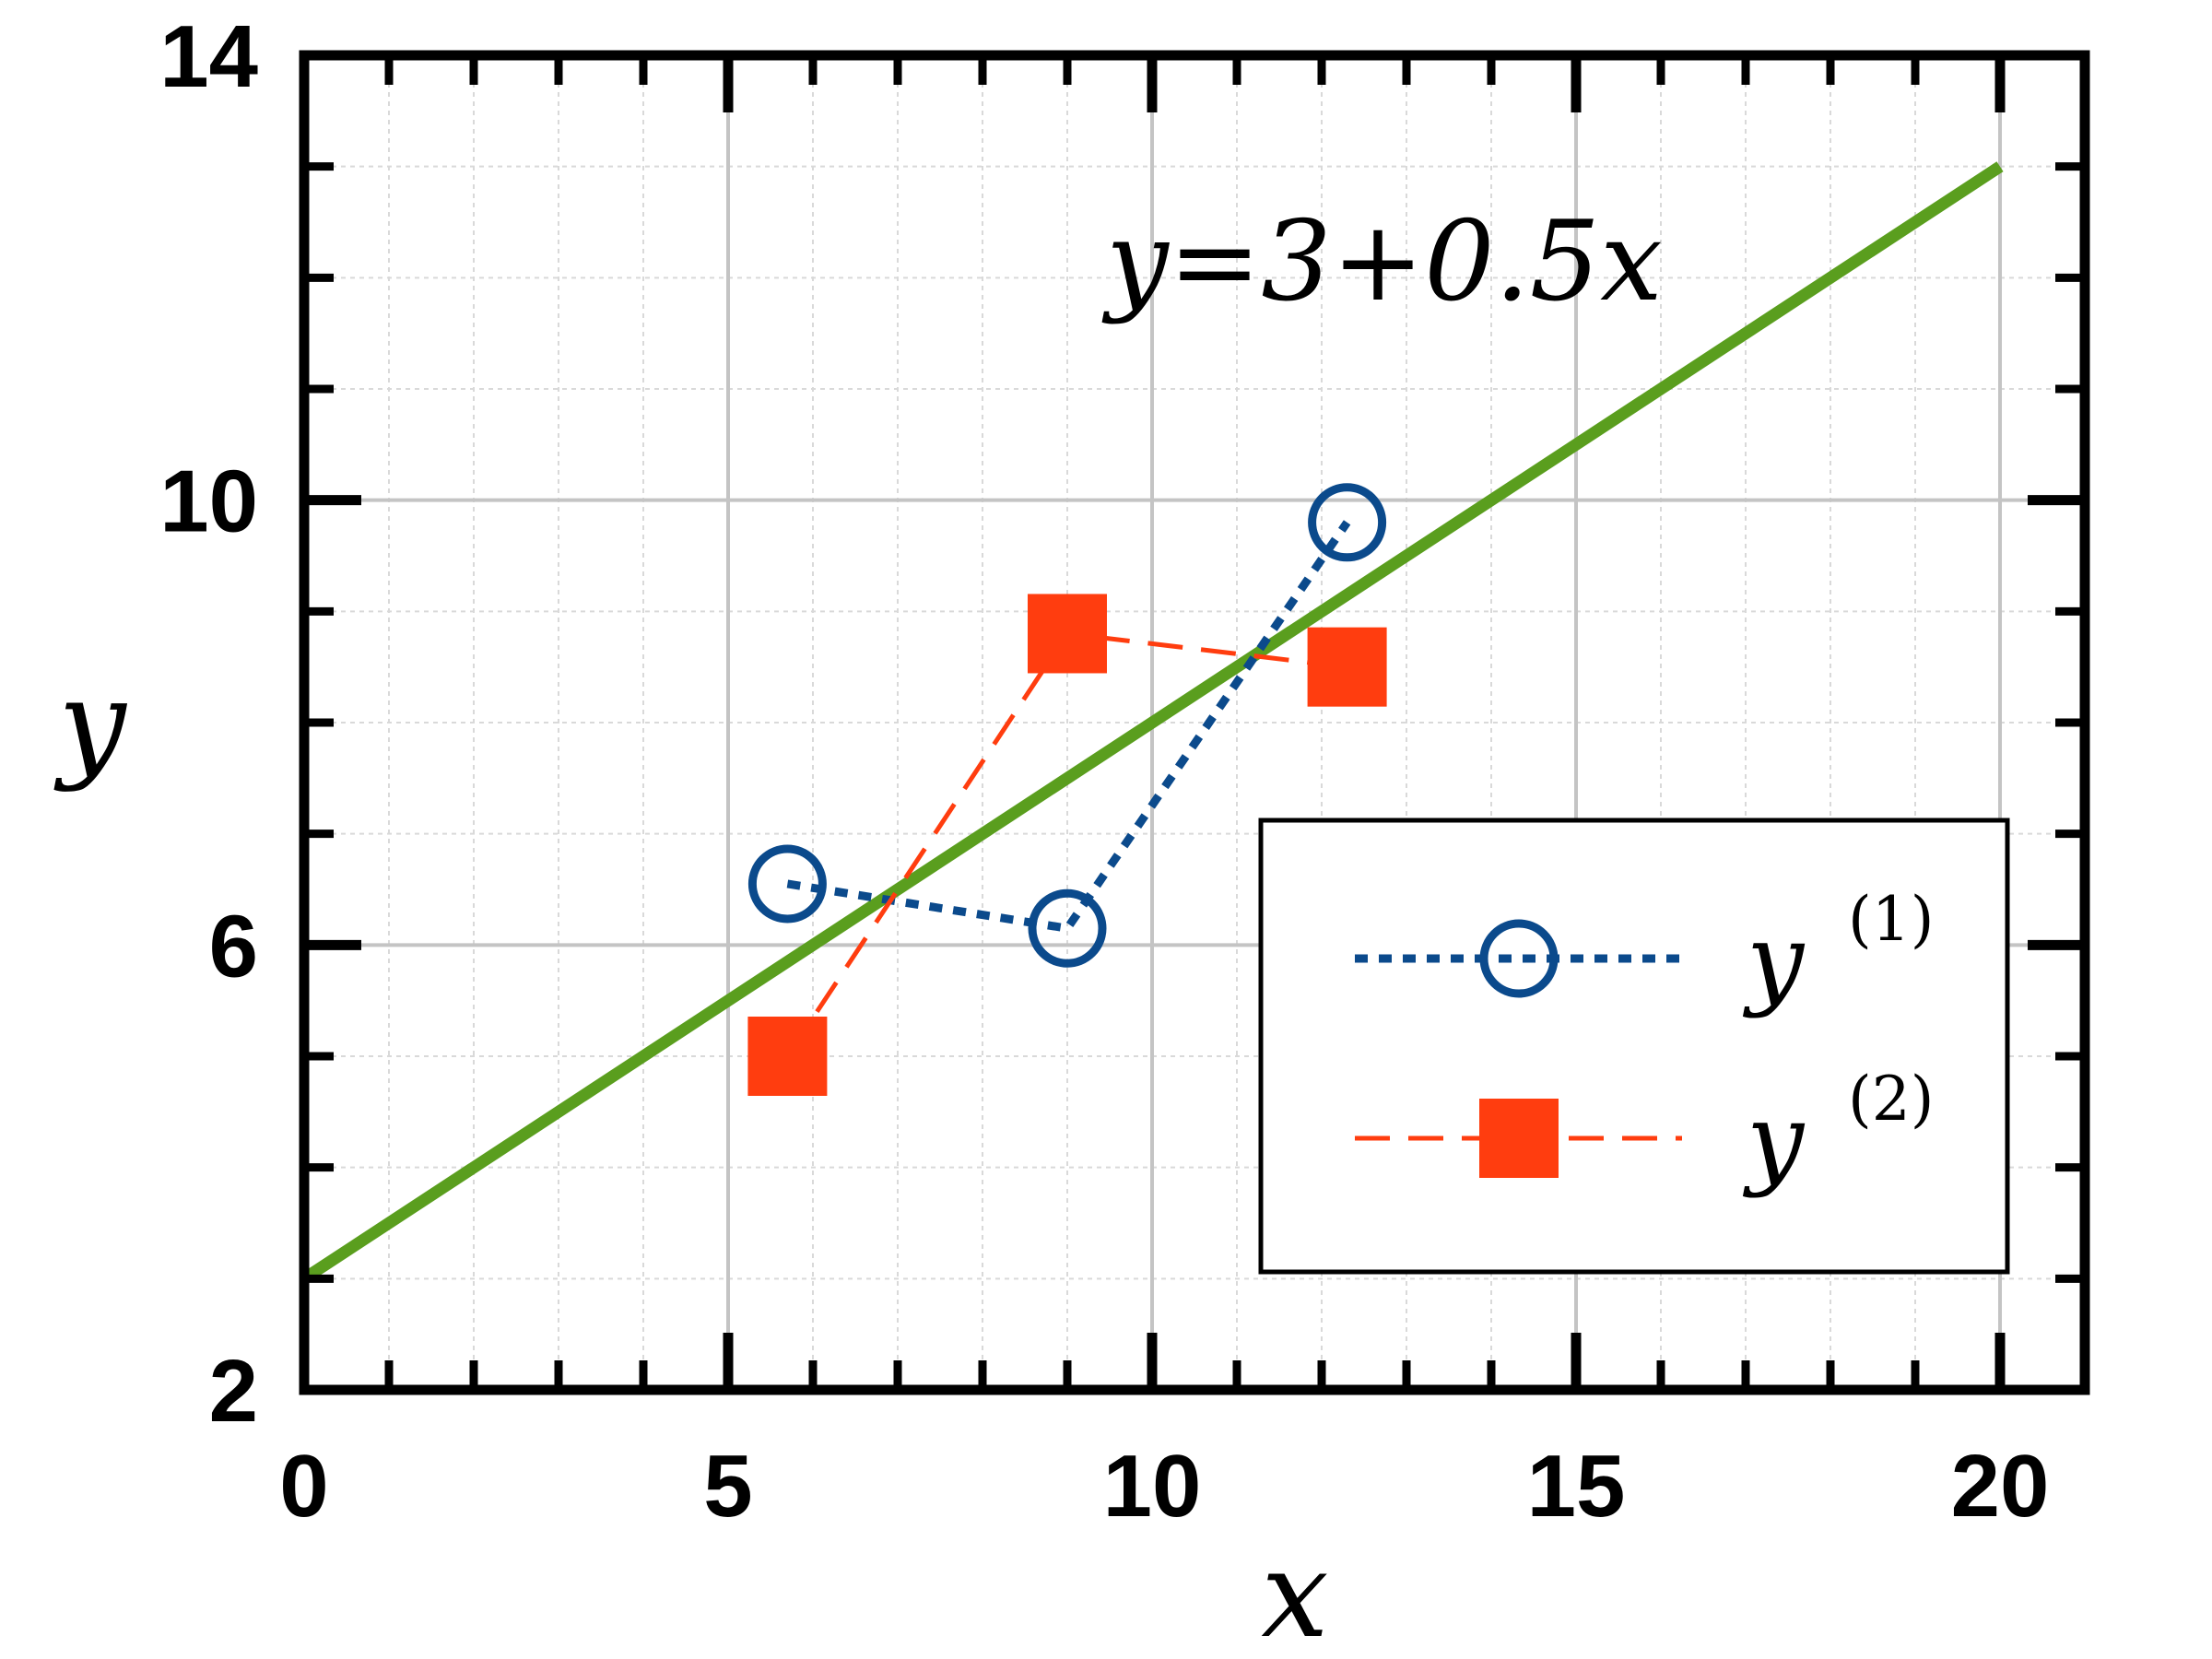  What do you see at coordinates (1891, 919) in the screenshot?
I see `legend-label-superscript: (1)` at bounding box center [1891, 919].